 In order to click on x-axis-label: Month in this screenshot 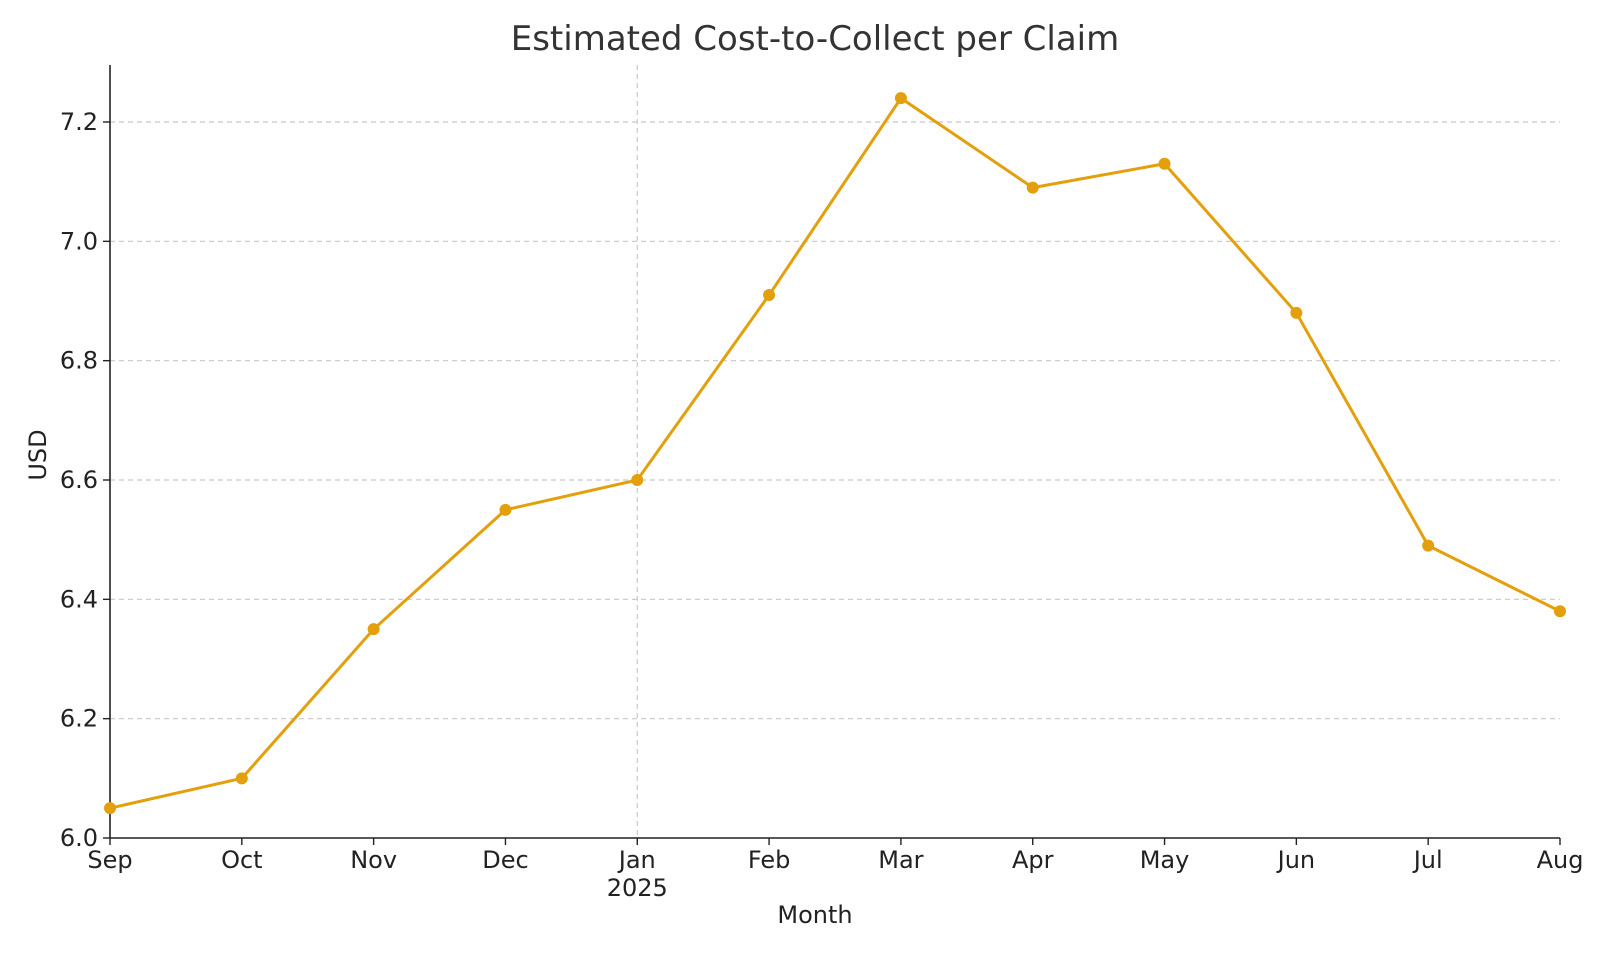, I will do `click(814, 915)`.